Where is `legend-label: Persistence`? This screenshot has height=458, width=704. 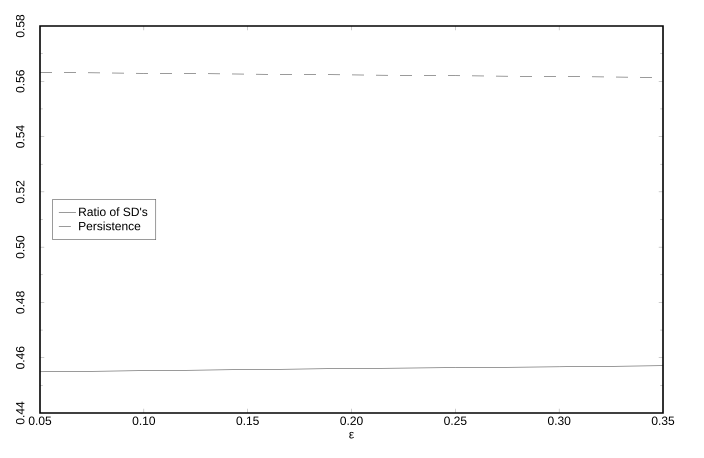 legend-label: Persistence is located at coordinates (109, 226).